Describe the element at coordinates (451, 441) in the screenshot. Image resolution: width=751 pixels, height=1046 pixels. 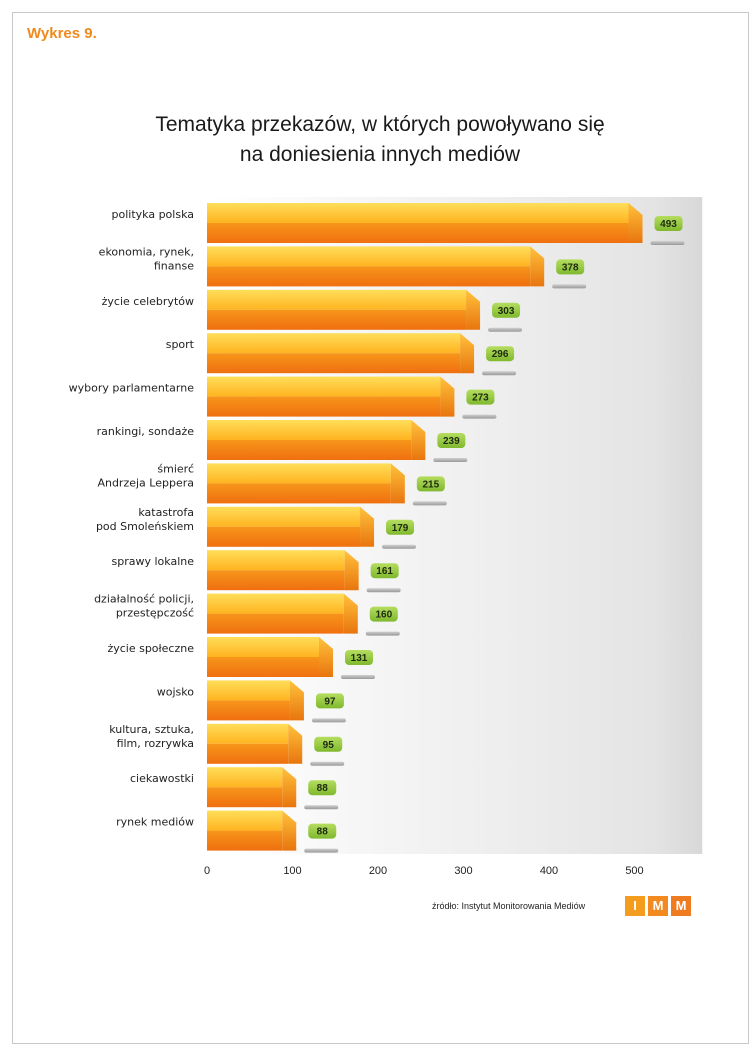
I see `value-label: 239` at that location.